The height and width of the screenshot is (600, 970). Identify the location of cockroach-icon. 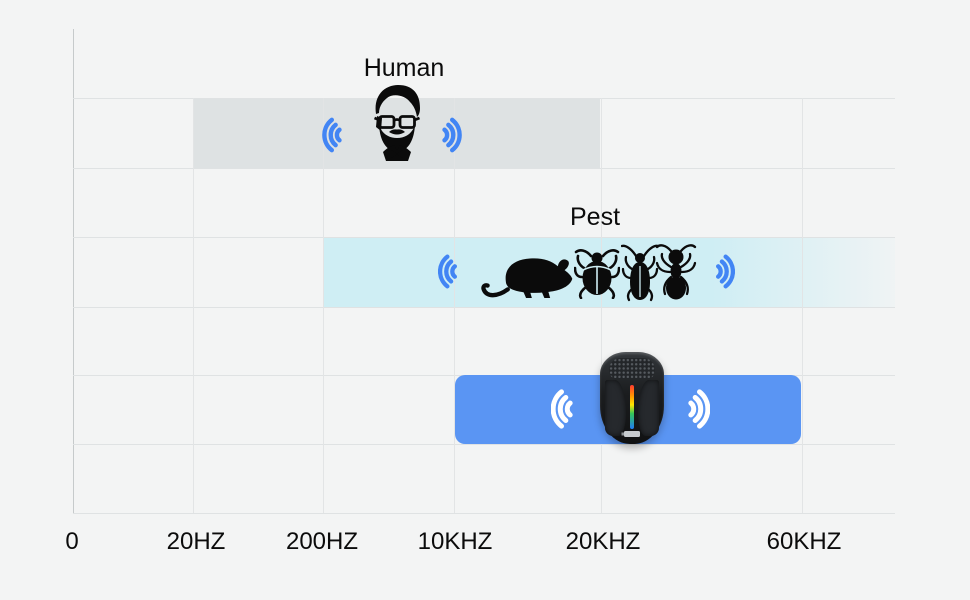
(640, 273).